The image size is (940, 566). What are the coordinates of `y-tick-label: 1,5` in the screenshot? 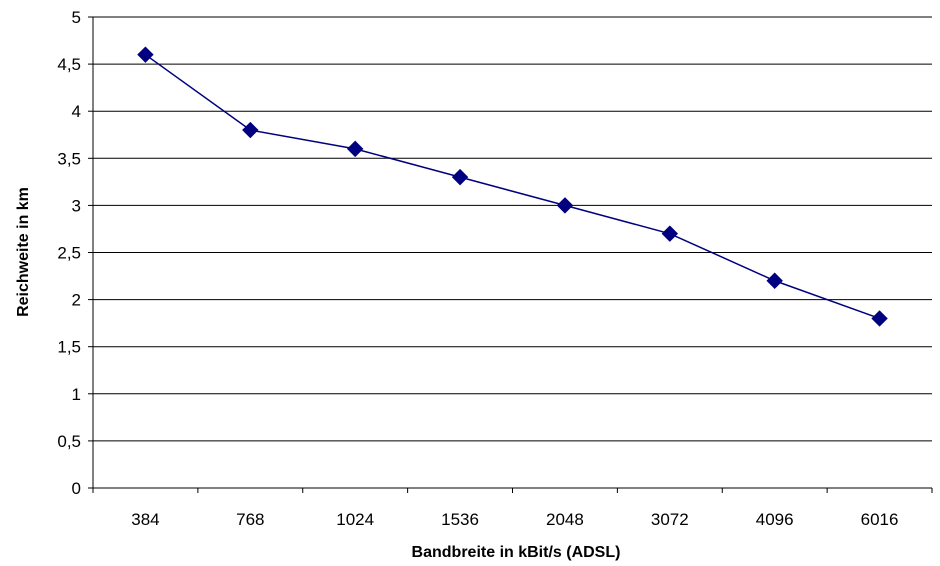 It's located at (69, 347).